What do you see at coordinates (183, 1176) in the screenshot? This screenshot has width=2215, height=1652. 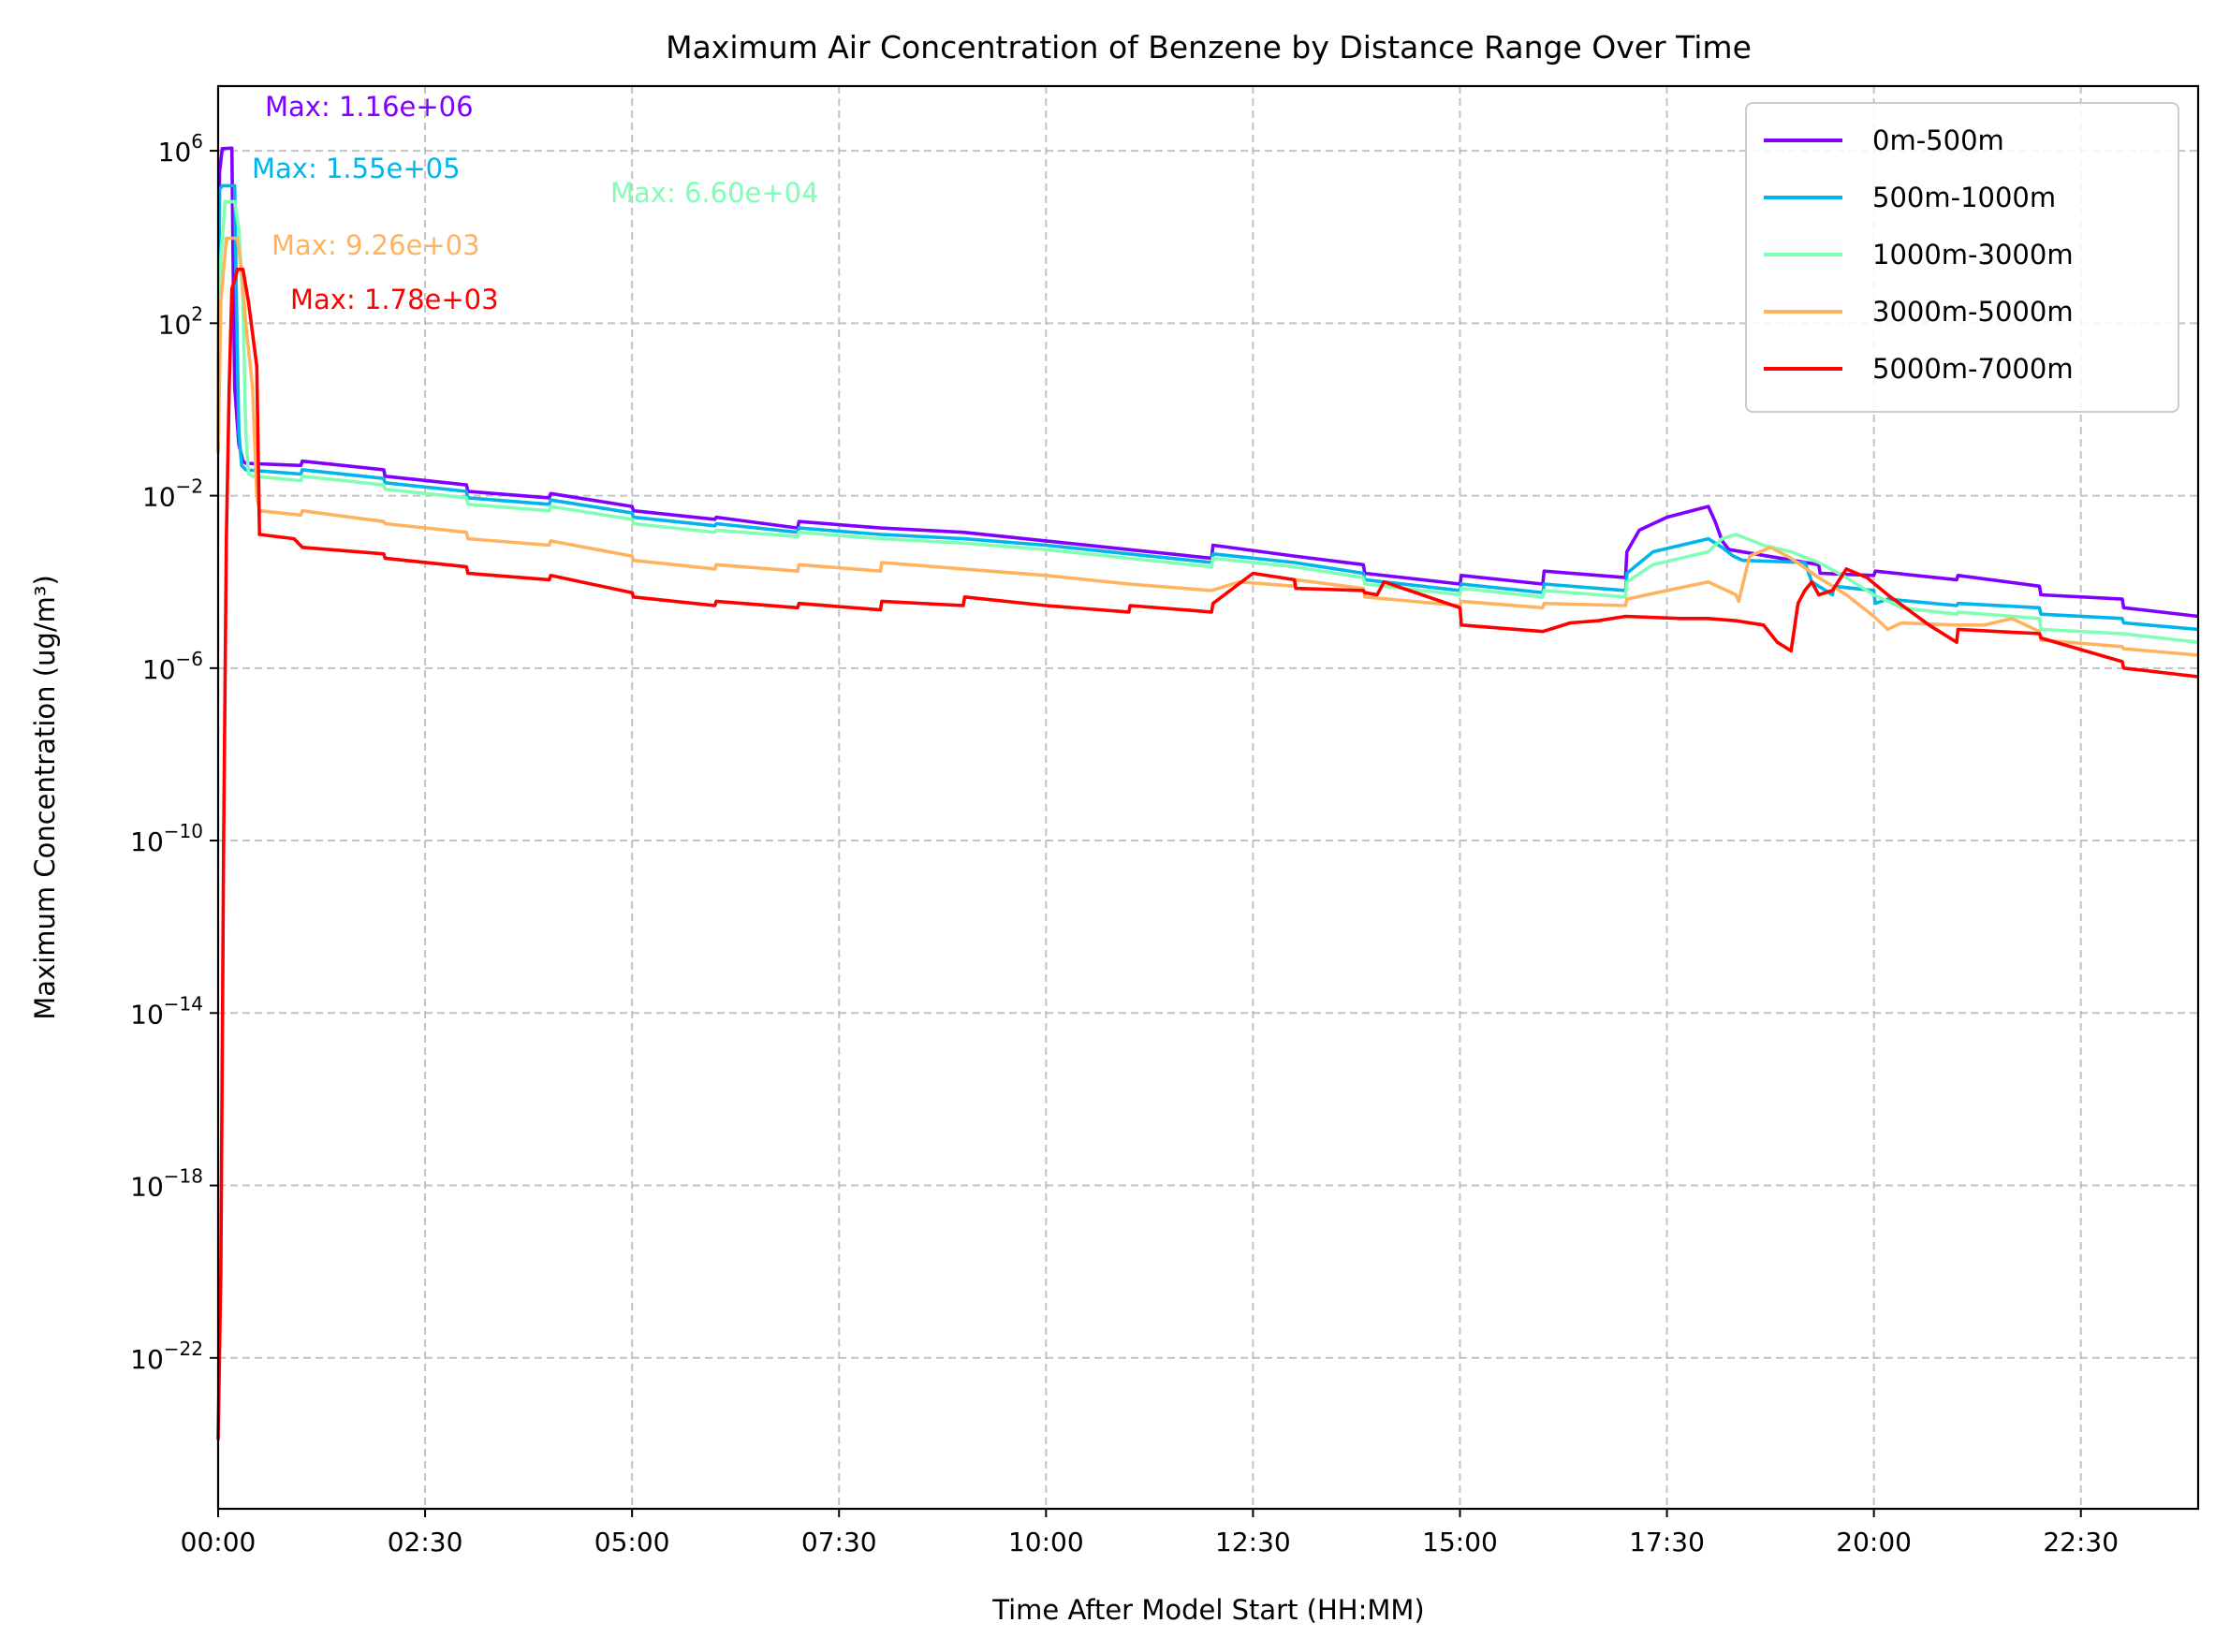 I see `y-tick-exponent: −18` at bounding box center [183, 1176].